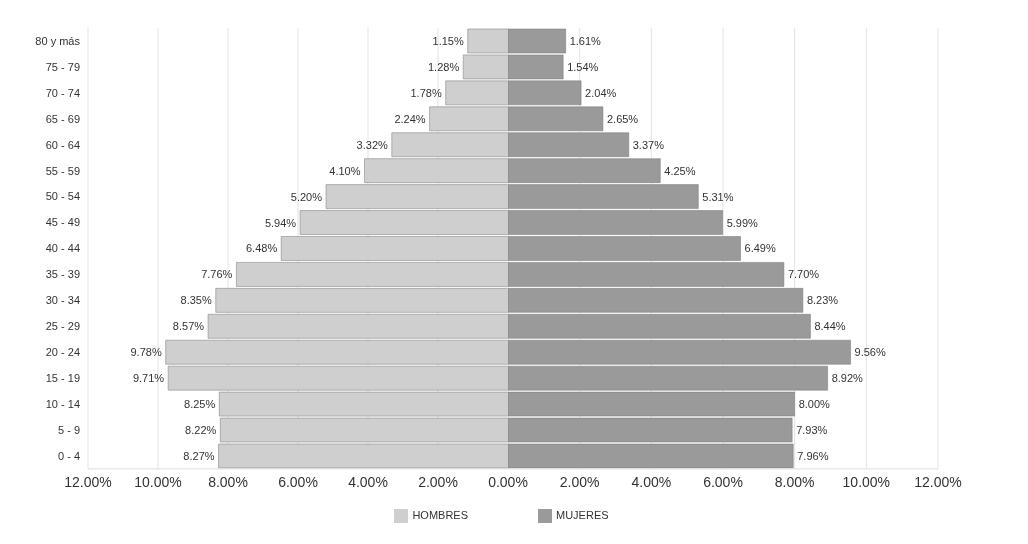  What do you see at coordinates (62, 352) in the screenshot?
I see `y-tick-label: 20 - 24` at bounding box center [62, 352].